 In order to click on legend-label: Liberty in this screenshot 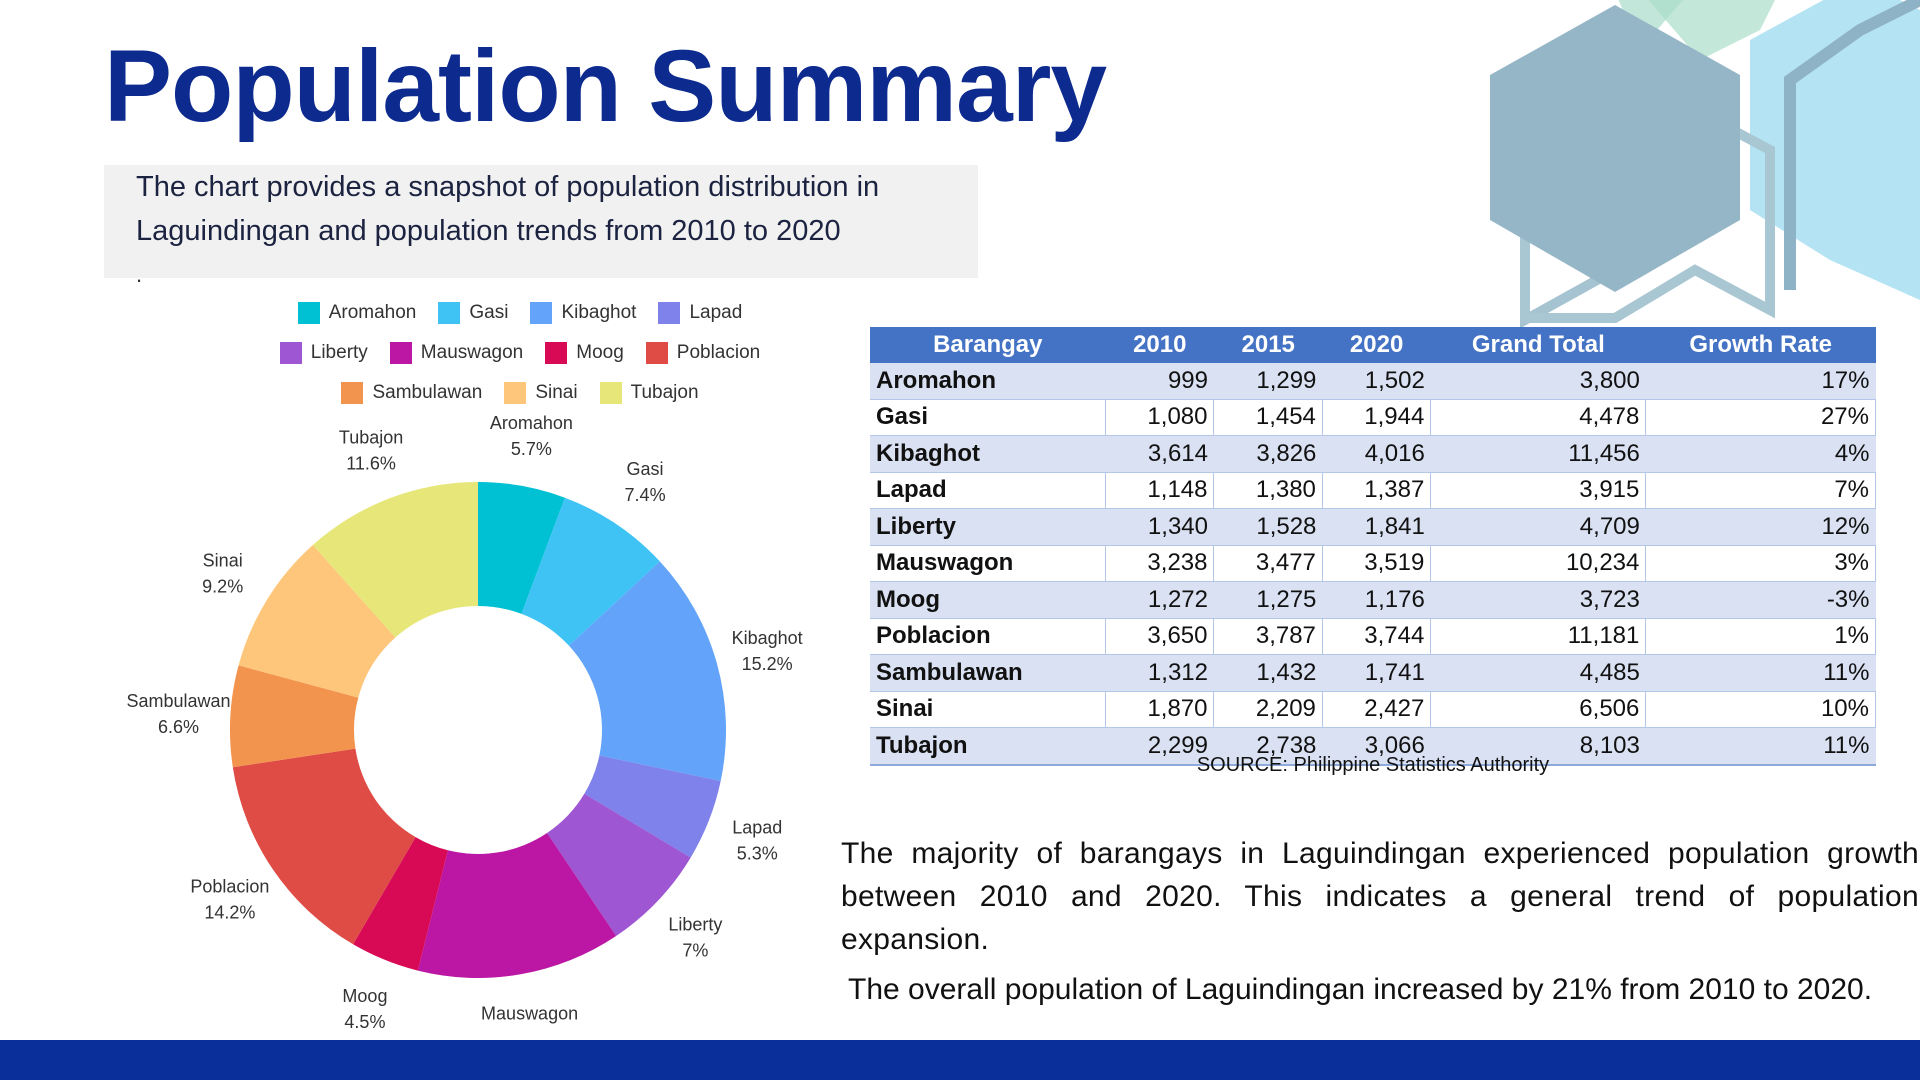, I will do `click(339, 352)`.